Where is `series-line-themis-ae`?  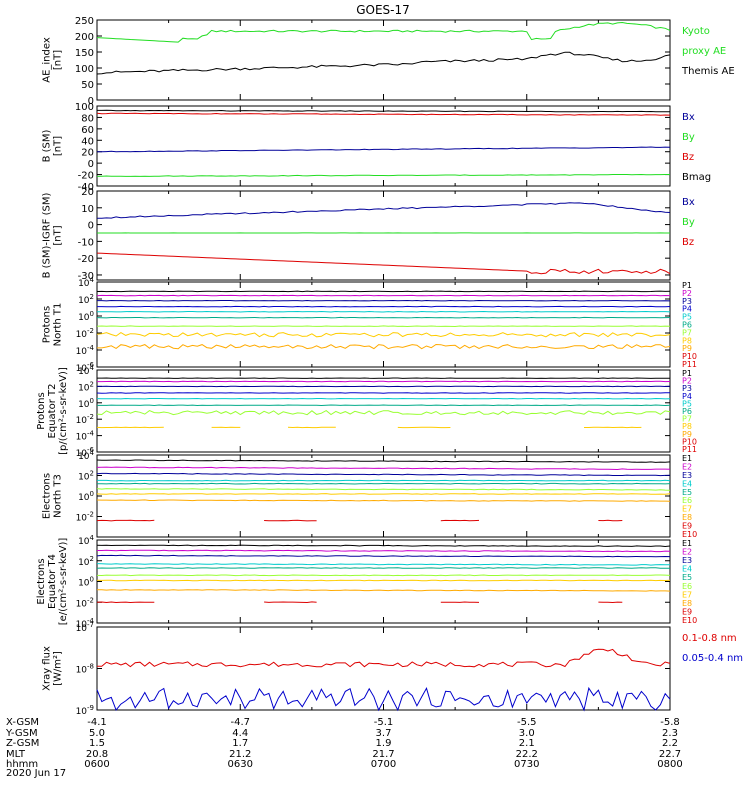
series-line-themis-ae is located at coordinates (383, 63).